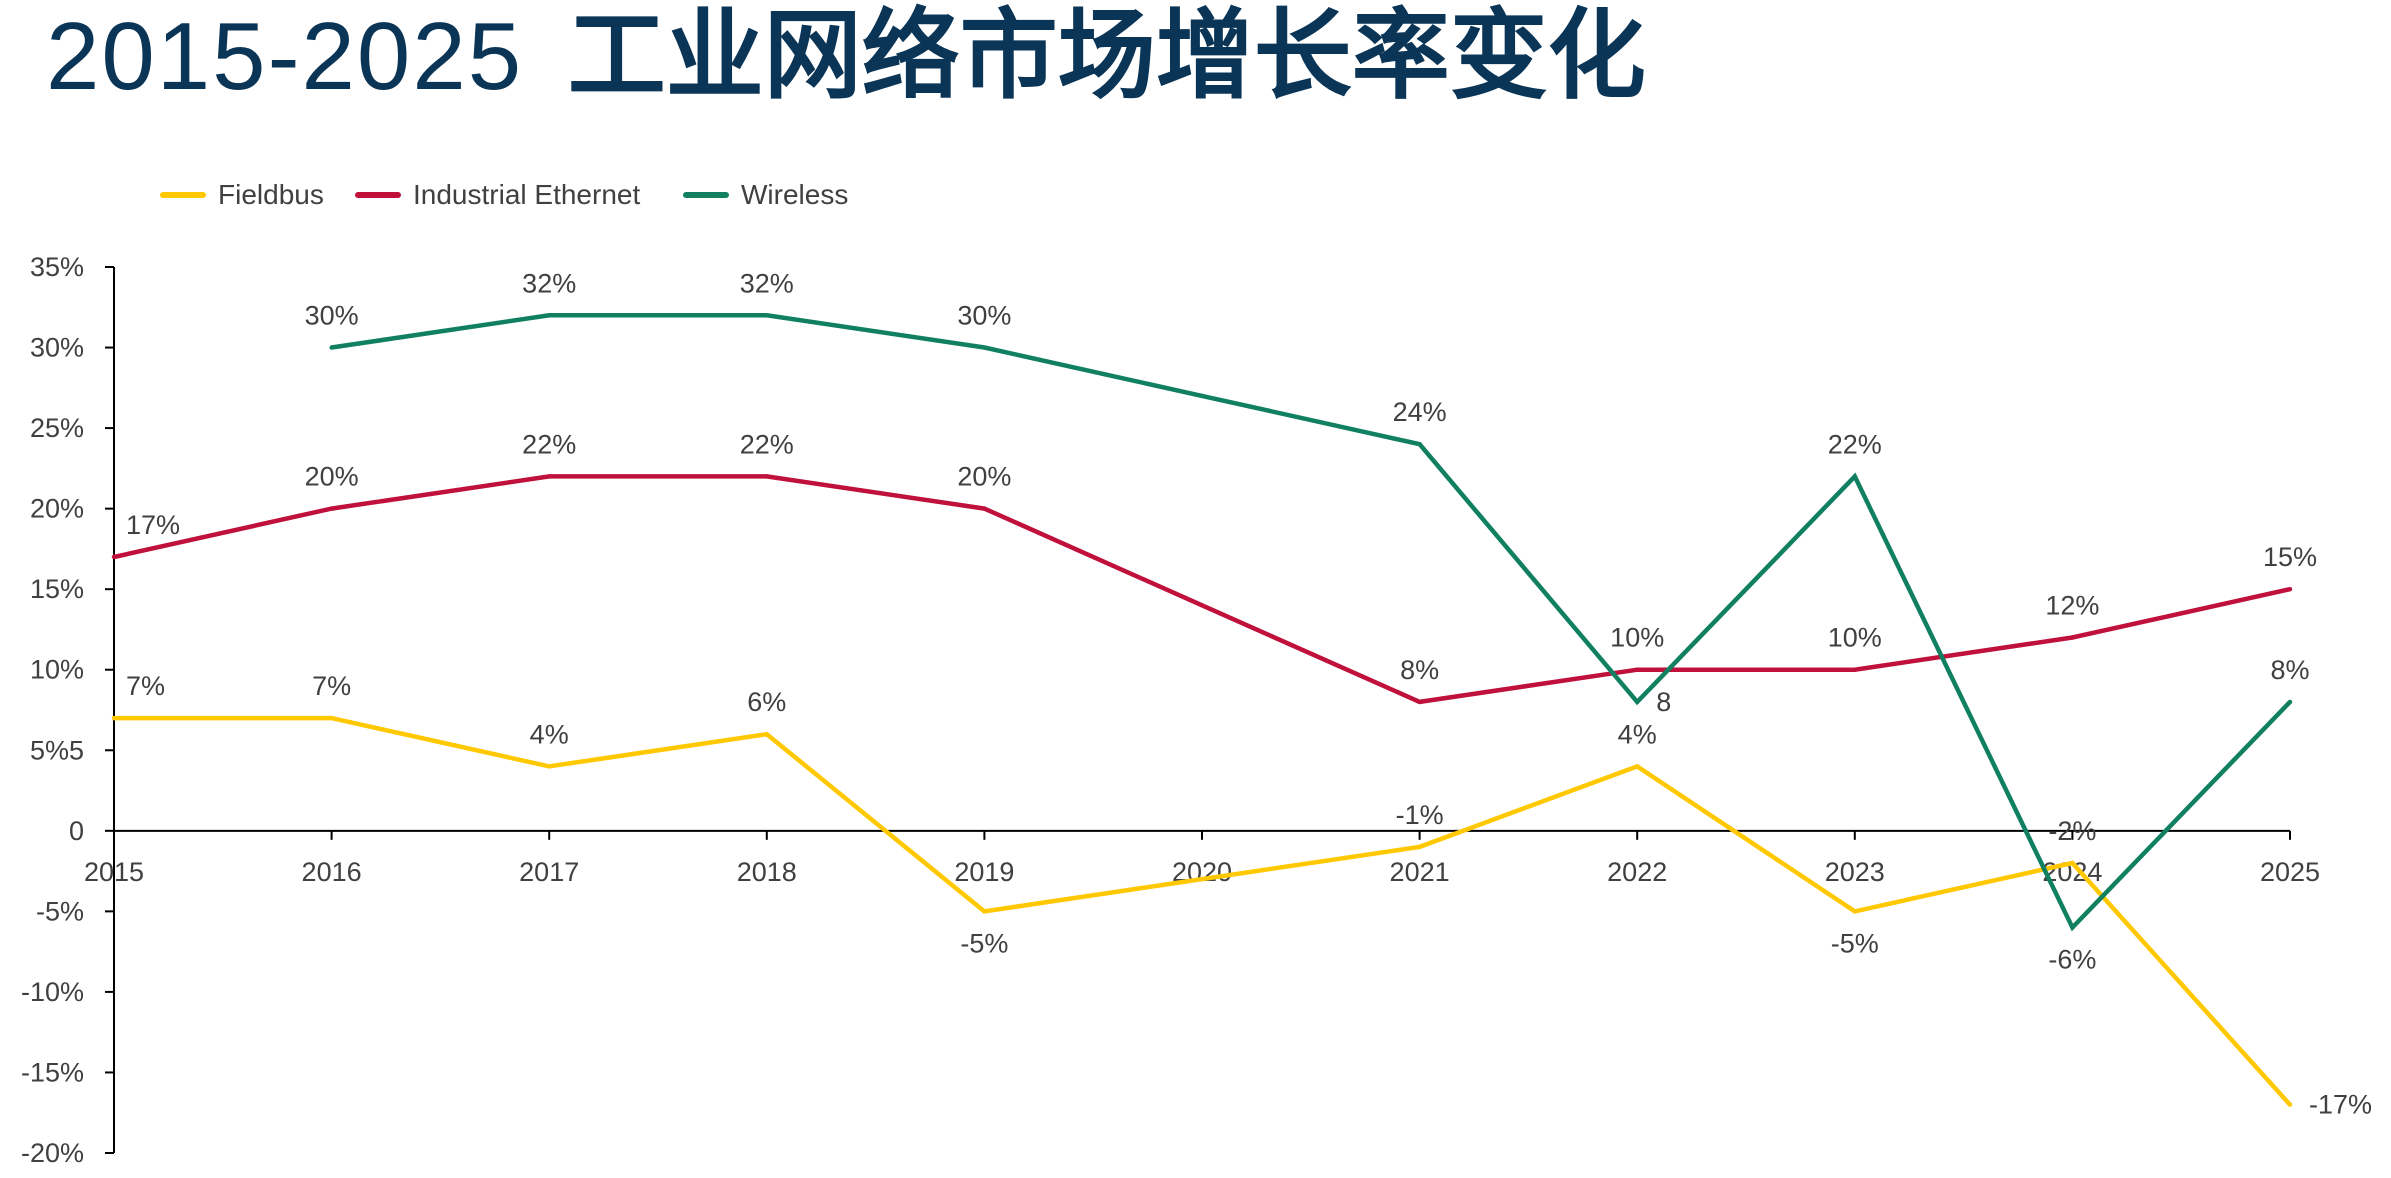 The height and width of the screenshot is (1178, 2391). What do you see at coordinates (1637, 872) in the screenshot?
I see `x-tick-label: 2022` at bounding box center [1637, 872].